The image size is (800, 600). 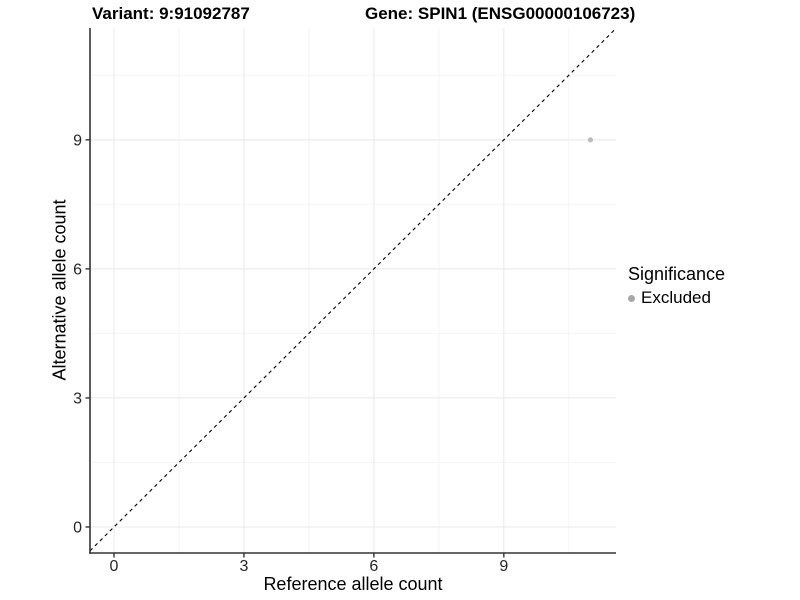 I want to click on plot-title-gene: Gene: SPIN1 (ENSG00000106723), so click(x=500, y=13).